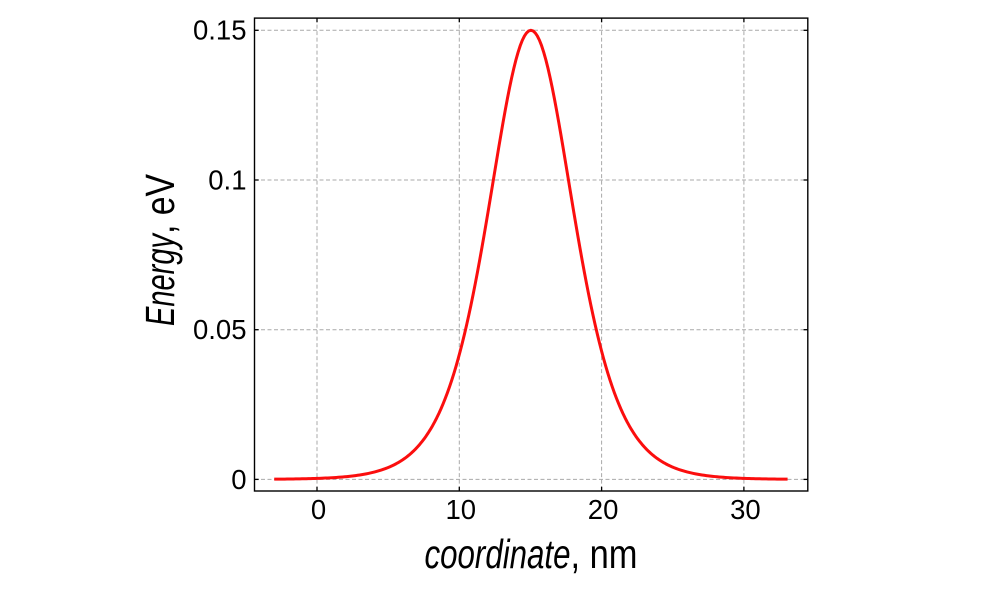 This screenshot has width=1000, height=600. I want to click on svg-text: 10, so click(461, 509).